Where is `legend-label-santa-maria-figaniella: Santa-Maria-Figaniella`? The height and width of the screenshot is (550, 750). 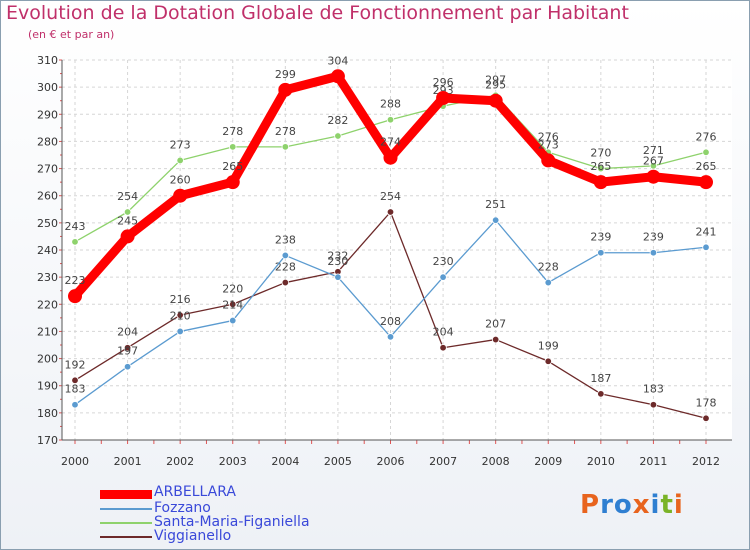 legend-label-santa-maria-figaniella: Santa-Maria-Figaniella is located at coordinates (232, 522).